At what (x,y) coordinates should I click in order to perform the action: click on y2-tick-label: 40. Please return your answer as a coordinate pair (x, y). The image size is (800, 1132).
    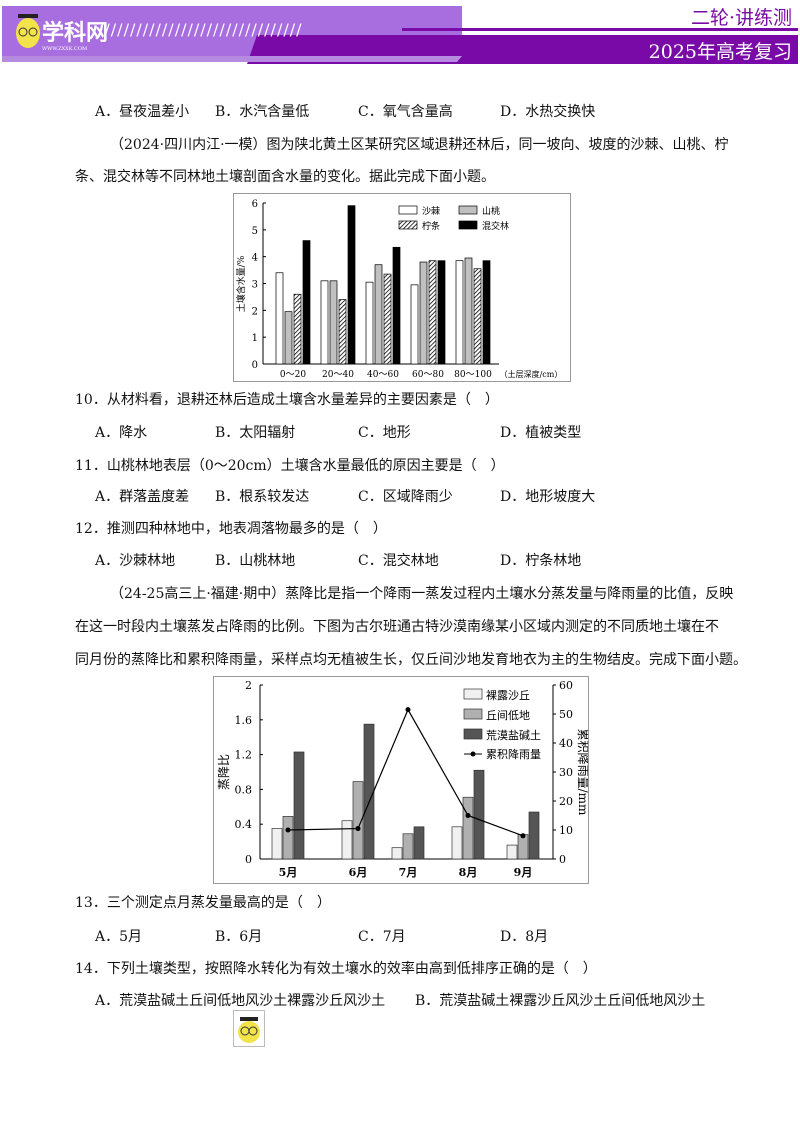
    Looking at the image, I should click on (566, 743).